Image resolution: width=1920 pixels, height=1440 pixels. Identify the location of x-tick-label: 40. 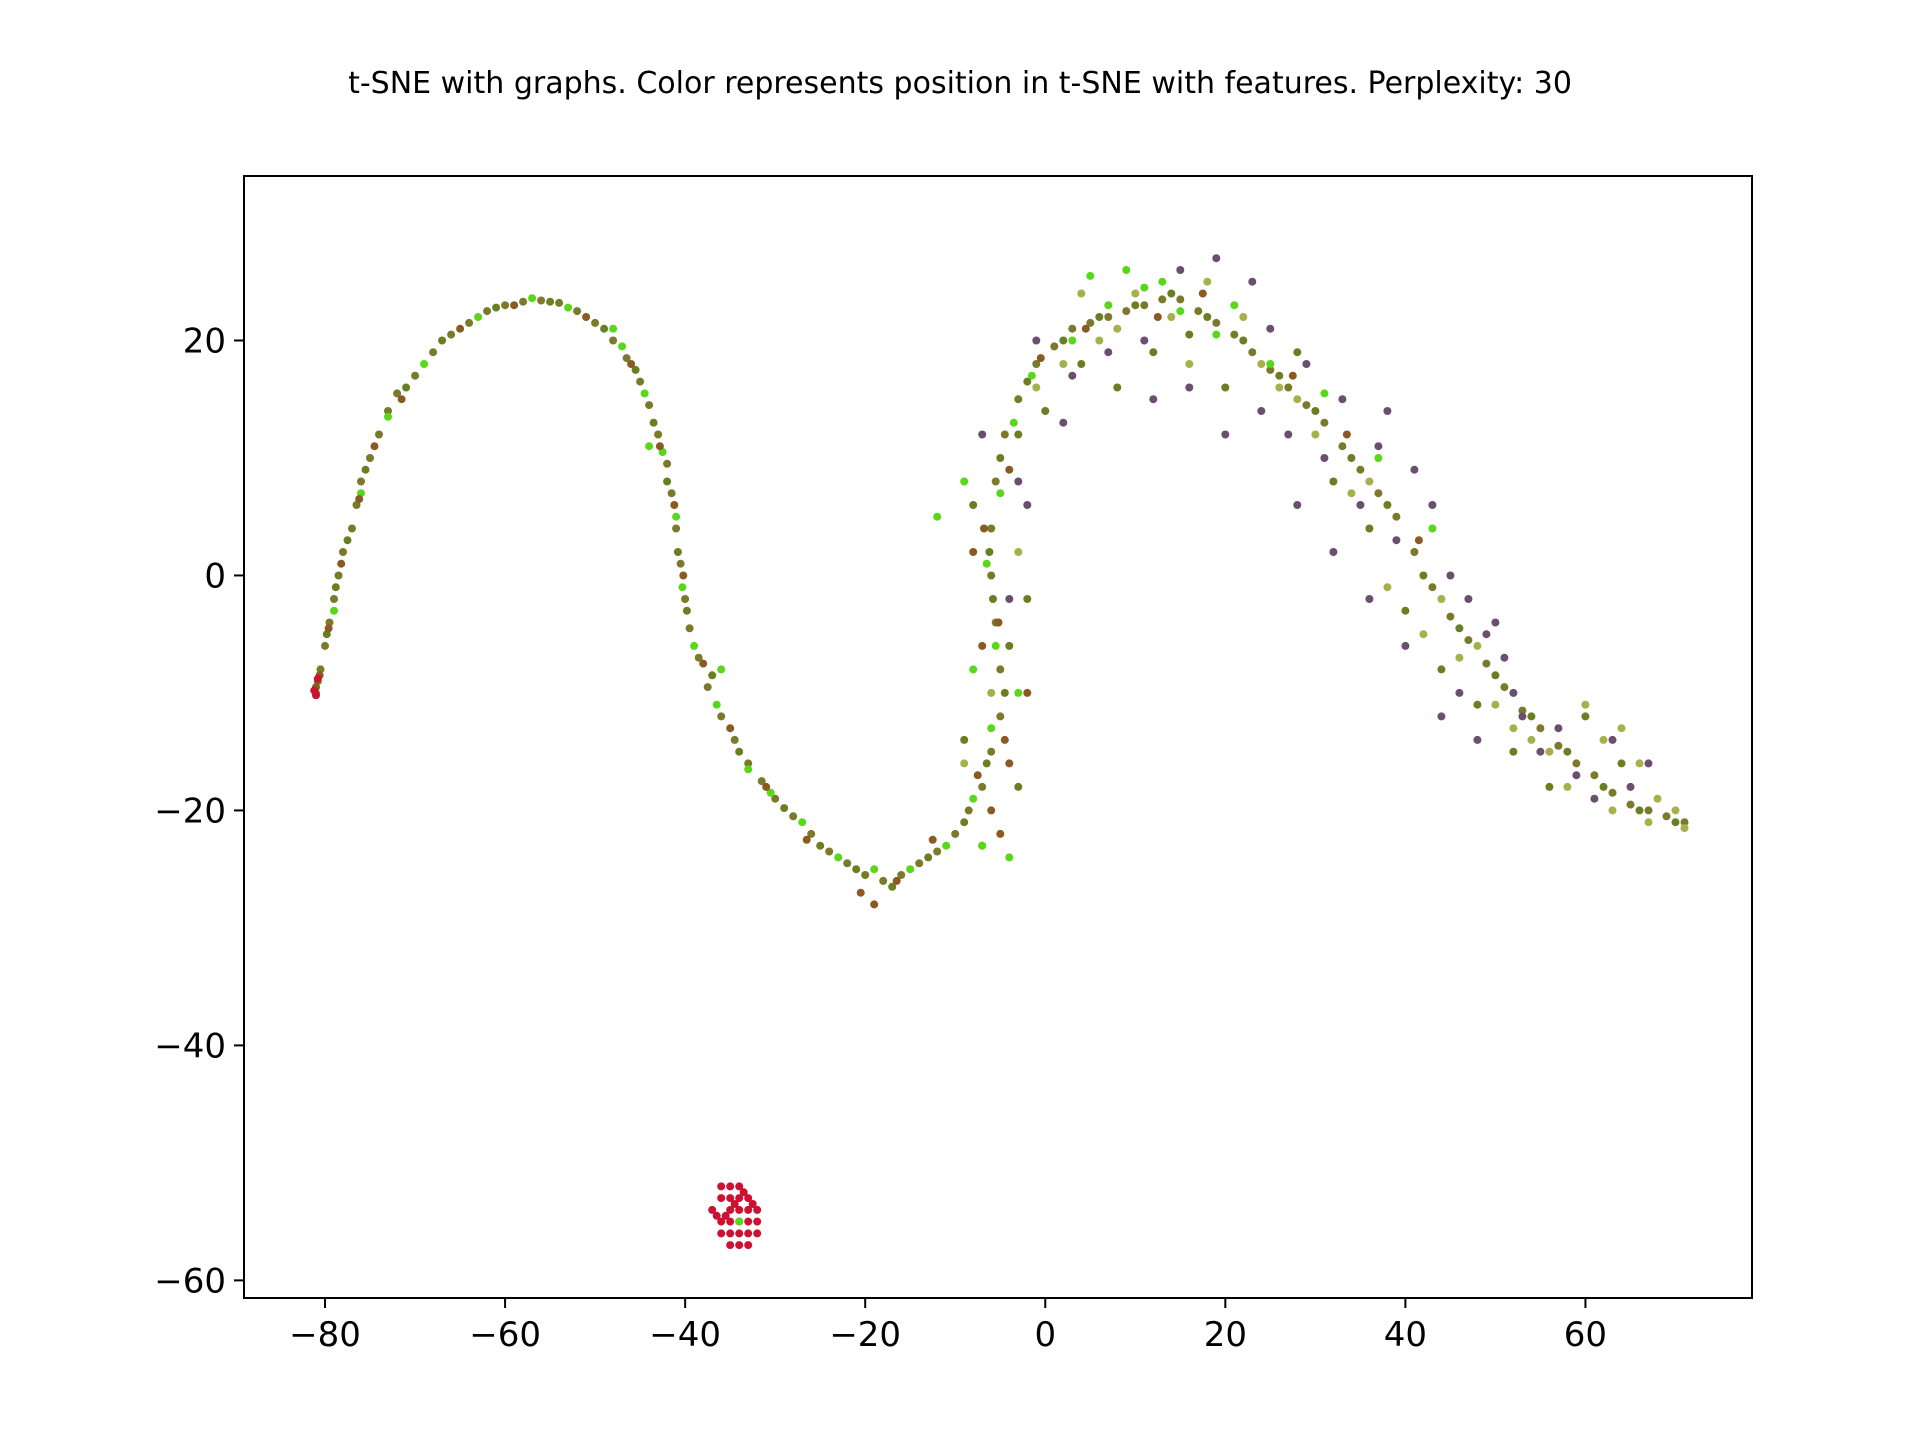
(1405, 1335).